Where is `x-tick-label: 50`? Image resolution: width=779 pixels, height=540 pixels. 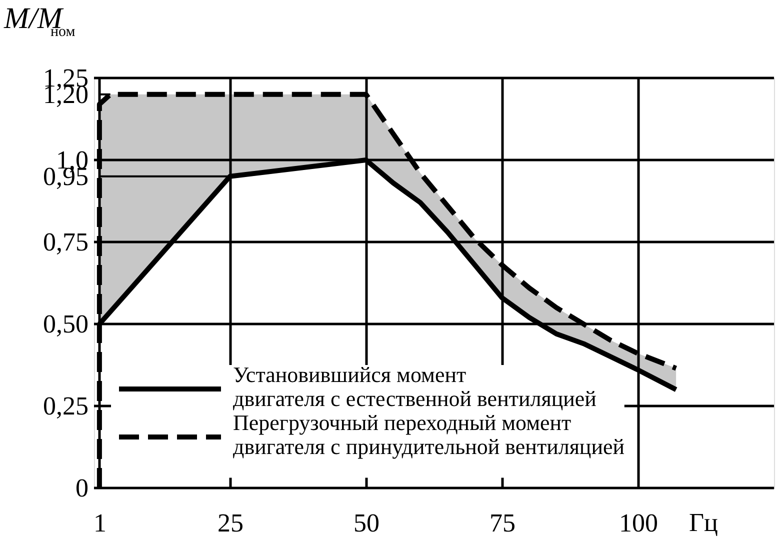
x-tick-label: 50 is located at coordinates (367, 523).